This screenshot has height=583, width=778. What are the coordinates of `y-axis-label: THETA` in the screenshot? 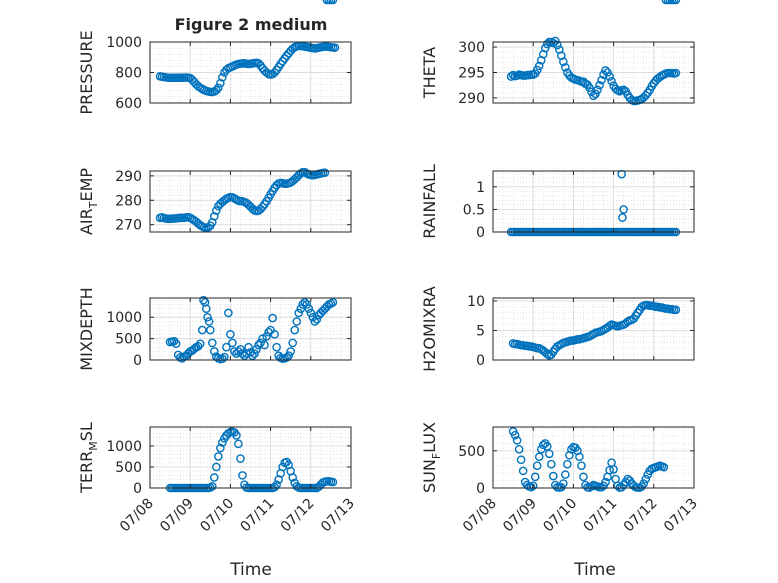 It's located at (429, 73).